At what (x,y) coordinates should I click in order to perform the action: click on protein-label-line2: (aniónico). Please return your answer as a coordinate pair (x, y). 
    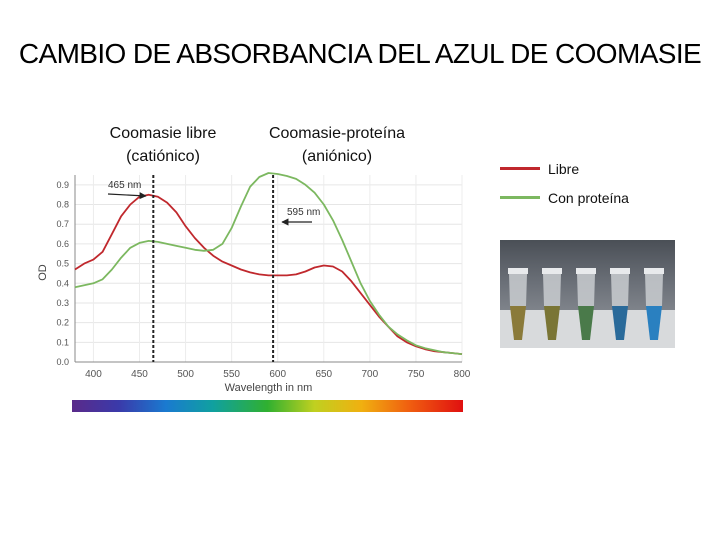
    Looking at the image, I should click on (337, 156).